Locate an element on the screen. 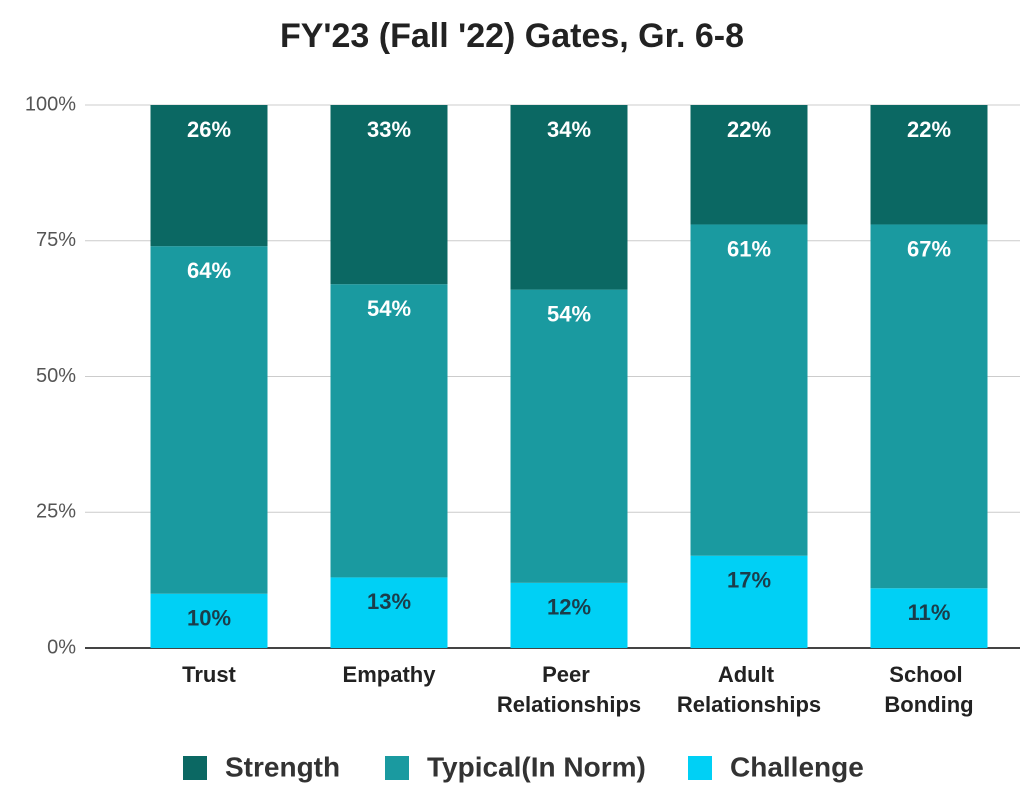 This screenshot has height=785, width=1025. x-tick-label: Adult Relationships is located at coordinates (749, 689).